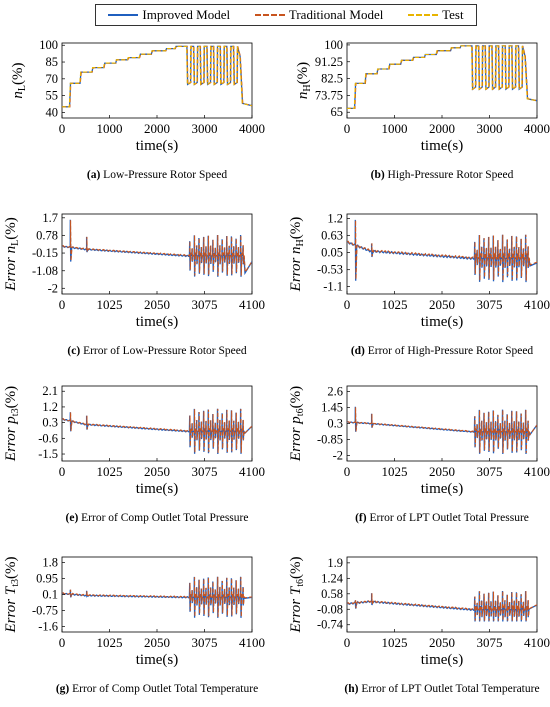  Describe the element at coordinates (332, 253) in the screenshot. I see `y-tick-label: 0.05` at that location.